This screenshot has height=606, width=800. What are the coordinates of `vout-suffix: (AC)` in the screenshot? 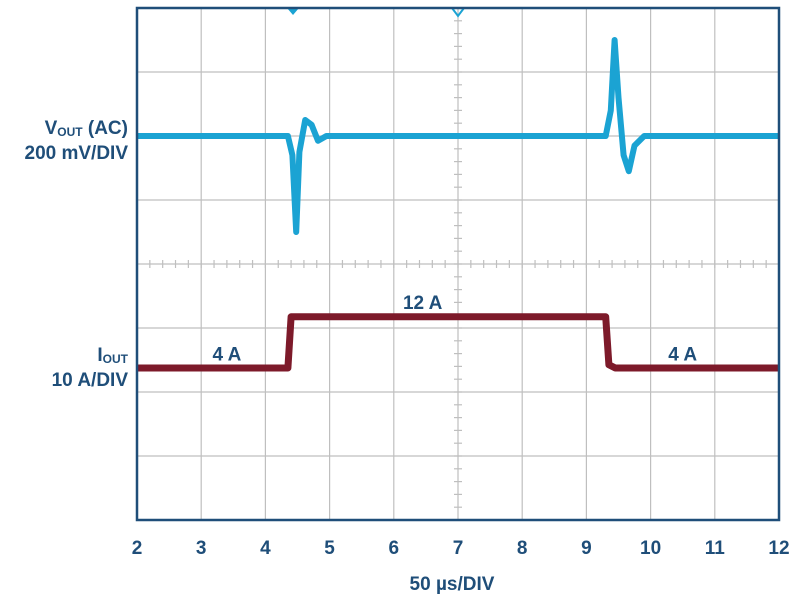 It's located at (105, 128).